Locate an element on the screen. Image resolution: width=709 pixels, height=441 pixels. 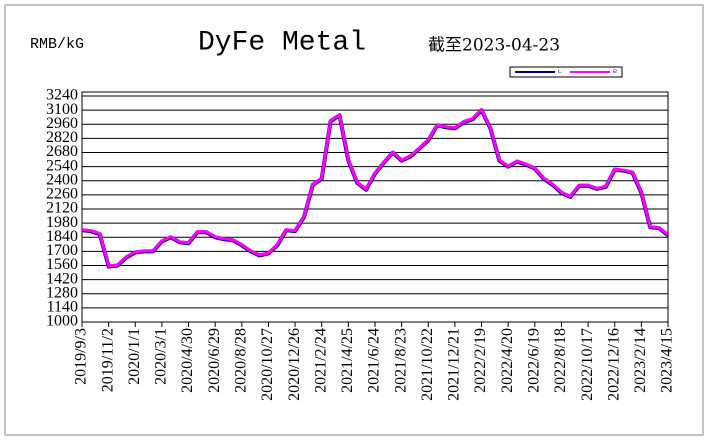
y-tick-label: 2960 is located at coordinates (62, 123).